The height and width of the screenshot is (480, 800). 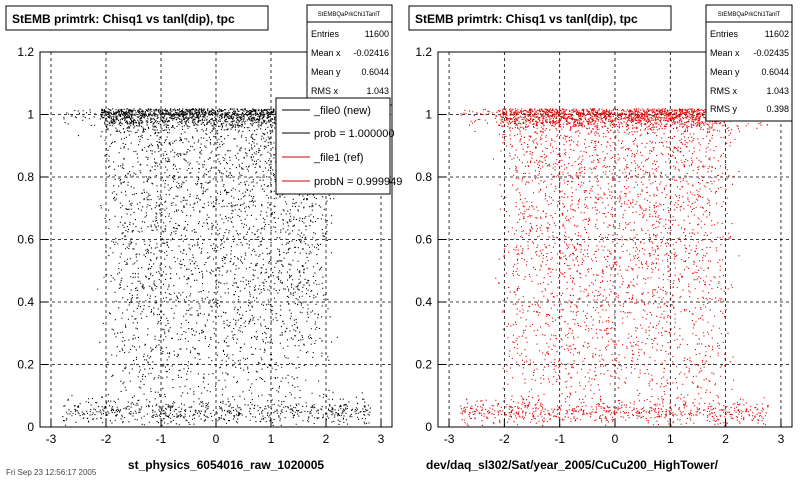 What do you see at coordinates (724, 109) in the screenshot?
I see `stats-label-rms-y: RMS y` at bounding box center [724, 109].